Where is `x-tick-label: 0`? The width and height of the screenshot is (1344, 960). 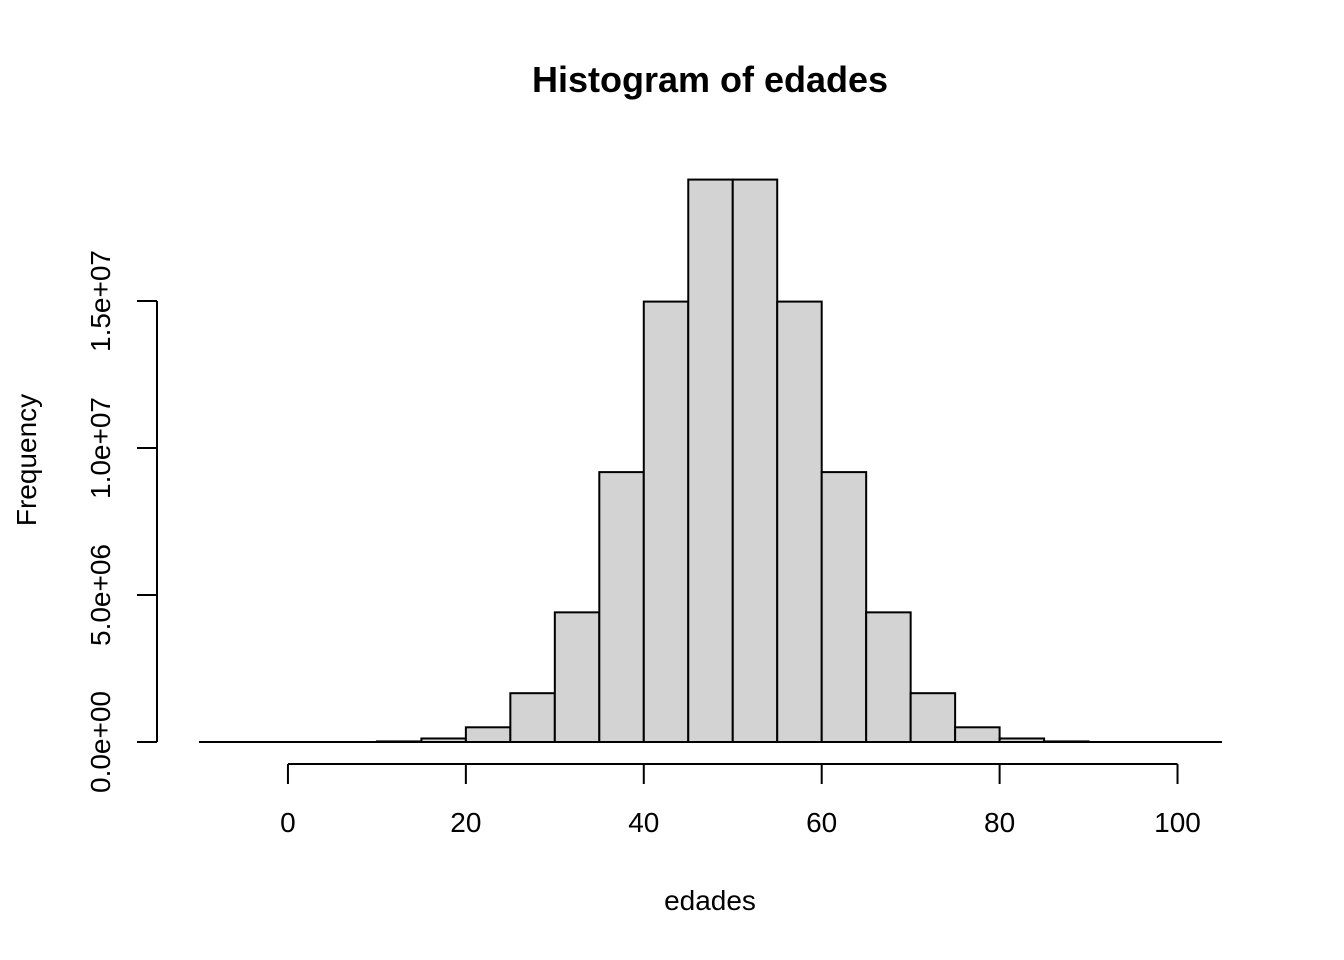
x-tick-label: 0 is located at coordinates (288, 822).